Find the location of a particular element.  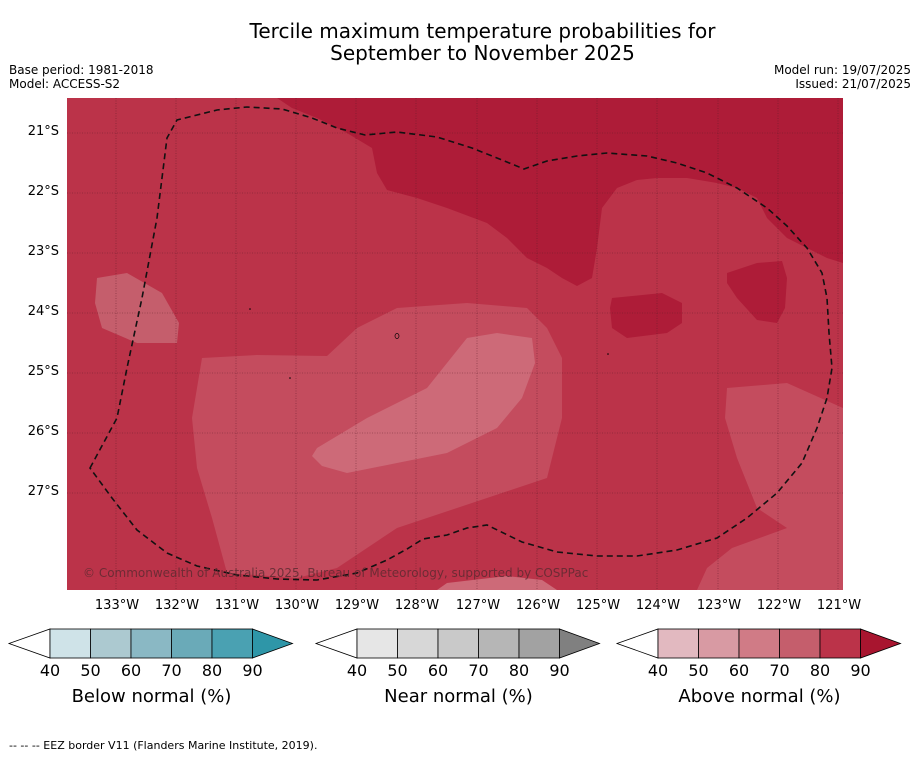

colorbar-above is located at coordinates (759, 643).